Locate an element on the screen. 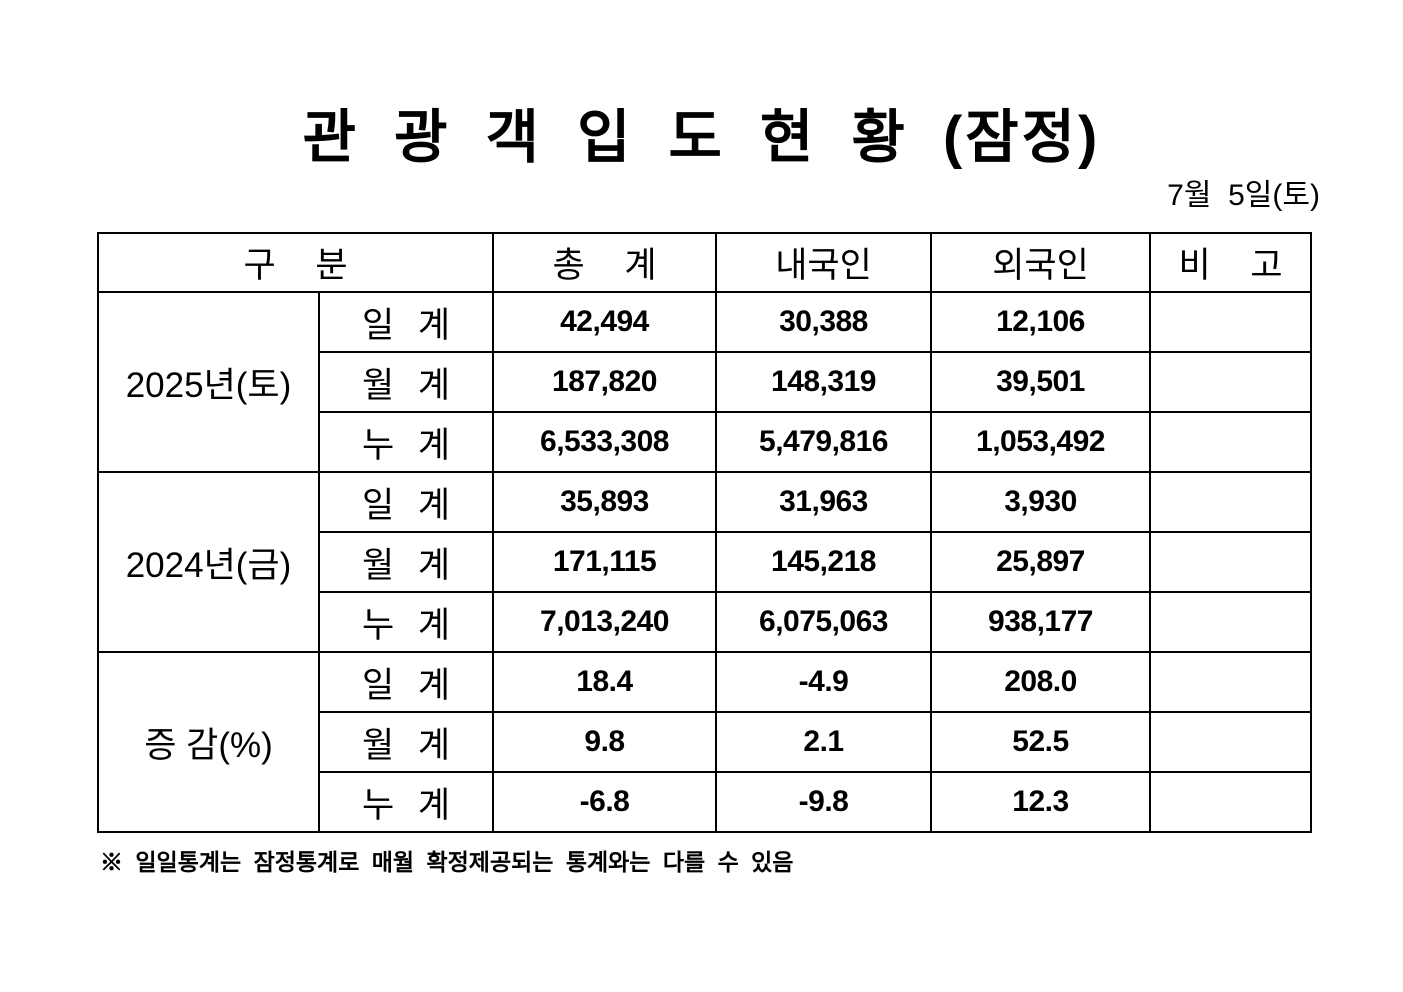  value-domestic: 31,963 is located at coordinates (823, 502).